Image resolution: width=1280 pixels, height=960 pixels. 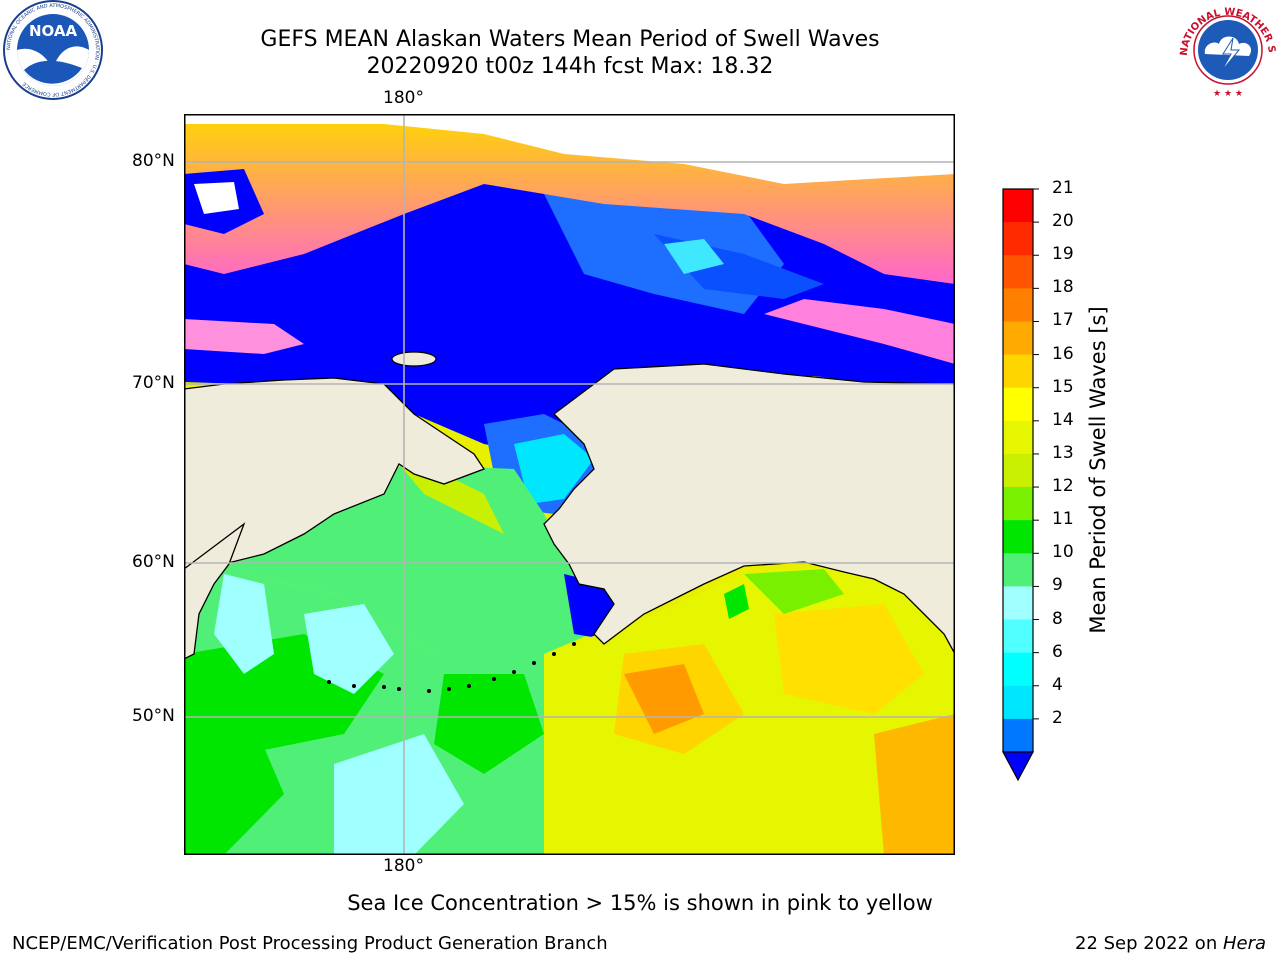 What do you see at coordinates (1057, 618) in the screenshot?
I see `colorbar-tick-label: 8` at bounding box center [1057, 618].